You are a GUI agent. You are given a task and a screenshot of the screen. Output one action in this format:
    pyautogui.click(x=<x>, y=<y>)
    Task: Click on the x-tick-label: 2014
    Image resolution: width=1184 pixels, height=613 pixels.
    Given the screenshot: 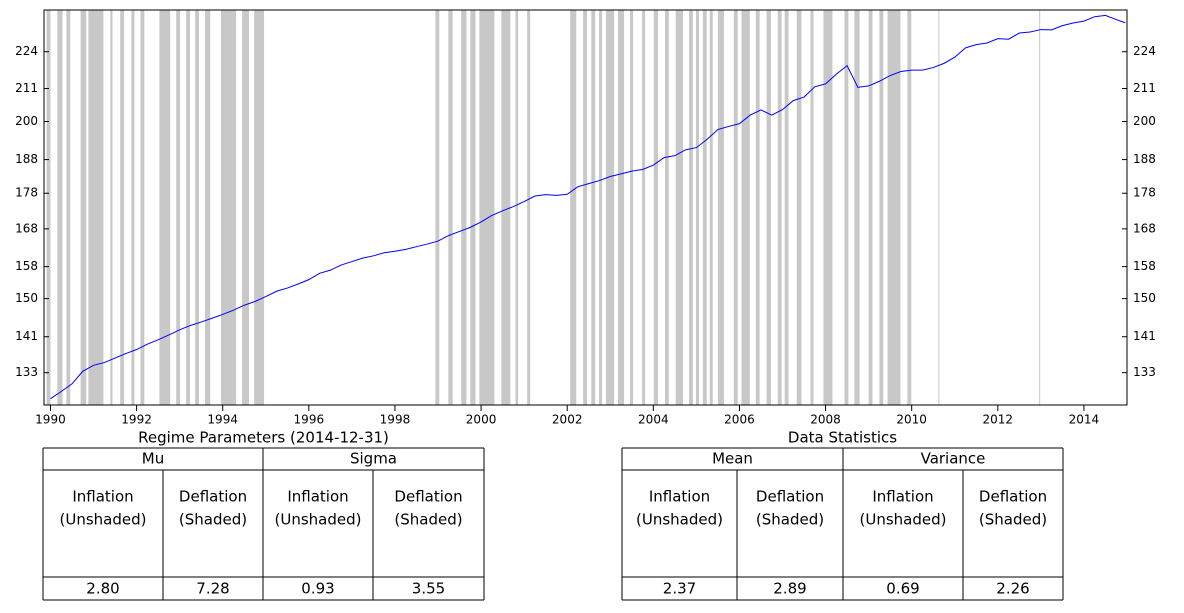 What is the action you would take?
    pyautogui.click(x=1084, y=420)
    